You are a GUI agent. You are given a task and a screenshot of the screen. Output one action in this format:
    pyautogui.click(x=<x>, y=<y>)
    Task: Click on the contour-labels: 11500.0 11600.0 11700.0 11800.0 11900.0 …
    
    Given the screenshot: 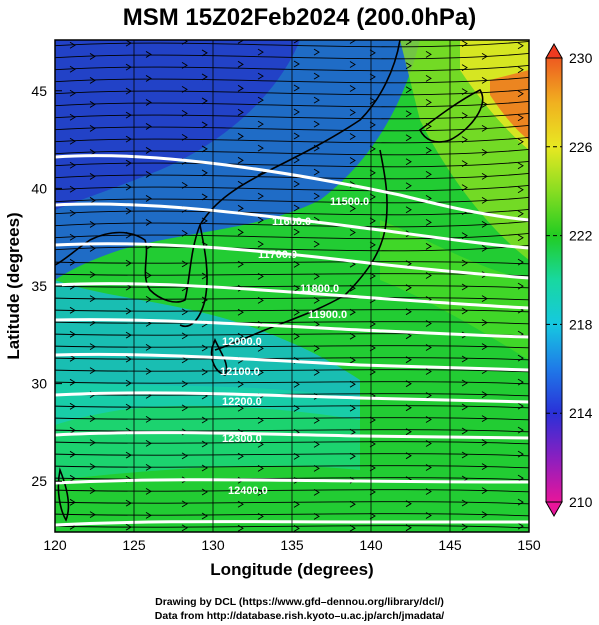 What is the action you would take?
    pyautogui.click(x=294, y=346)
    